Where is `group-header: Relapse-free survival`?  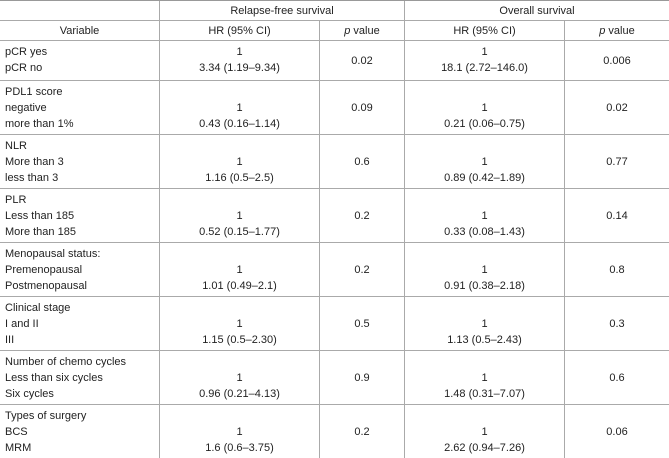 group-header: Relapse-free survival is located at coordinates (282, 11).